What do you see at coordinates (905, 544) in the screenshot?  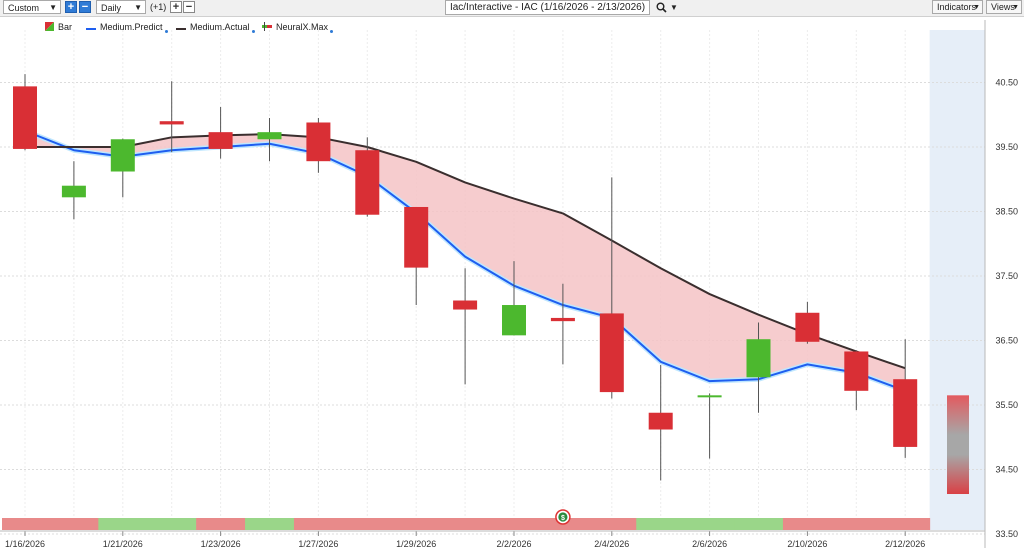 I see `x-tick-label: 2/12/2026` at bounding box center [905, 544].